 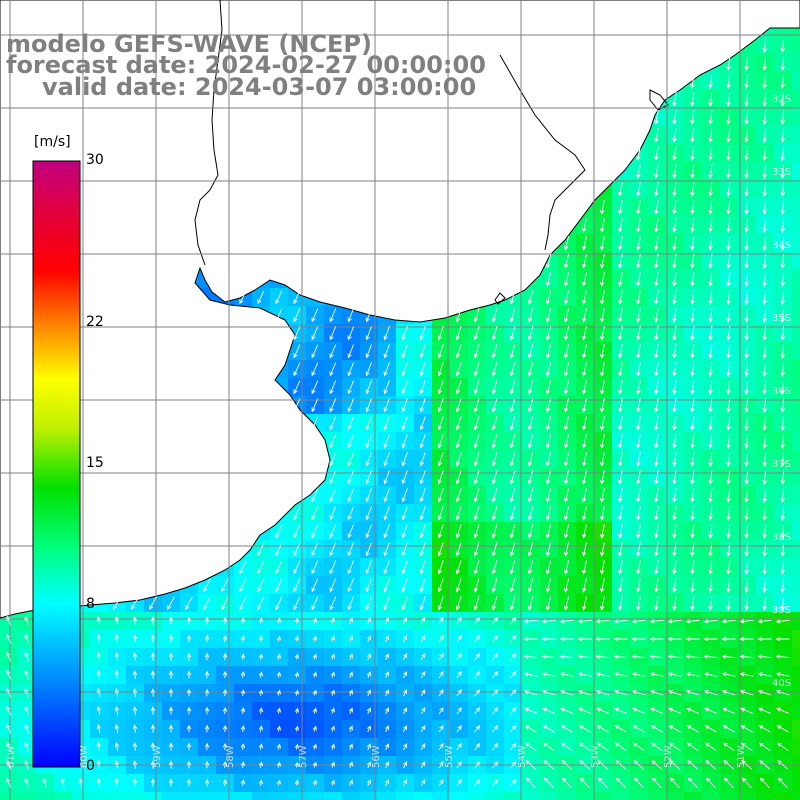 I want to click on latitude-label: 37S, so click(x=782, y=464).